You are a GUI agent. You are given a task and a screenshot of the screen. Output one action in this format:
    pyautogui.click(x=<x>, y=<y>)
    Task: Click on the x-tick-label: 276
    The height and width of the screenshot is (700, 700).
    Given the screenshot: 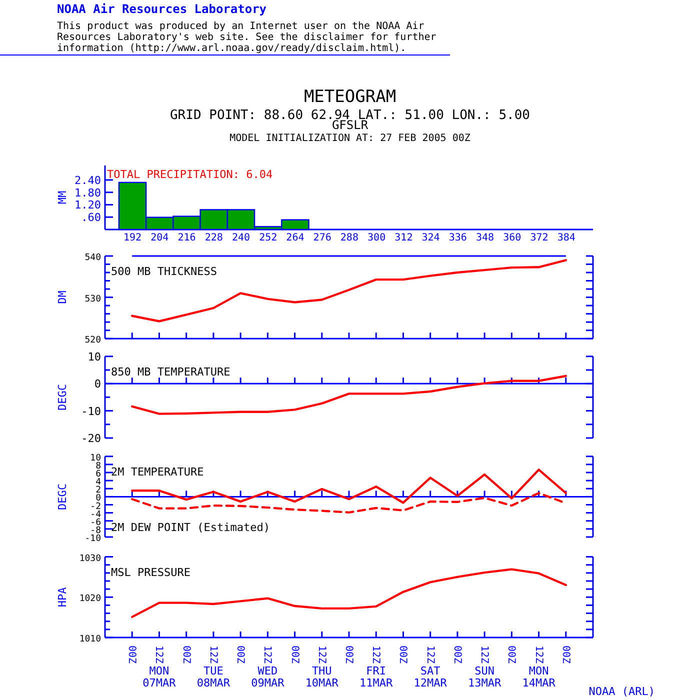 What is the action you would take?
    pyautogui.click(x=322, y=238)
    